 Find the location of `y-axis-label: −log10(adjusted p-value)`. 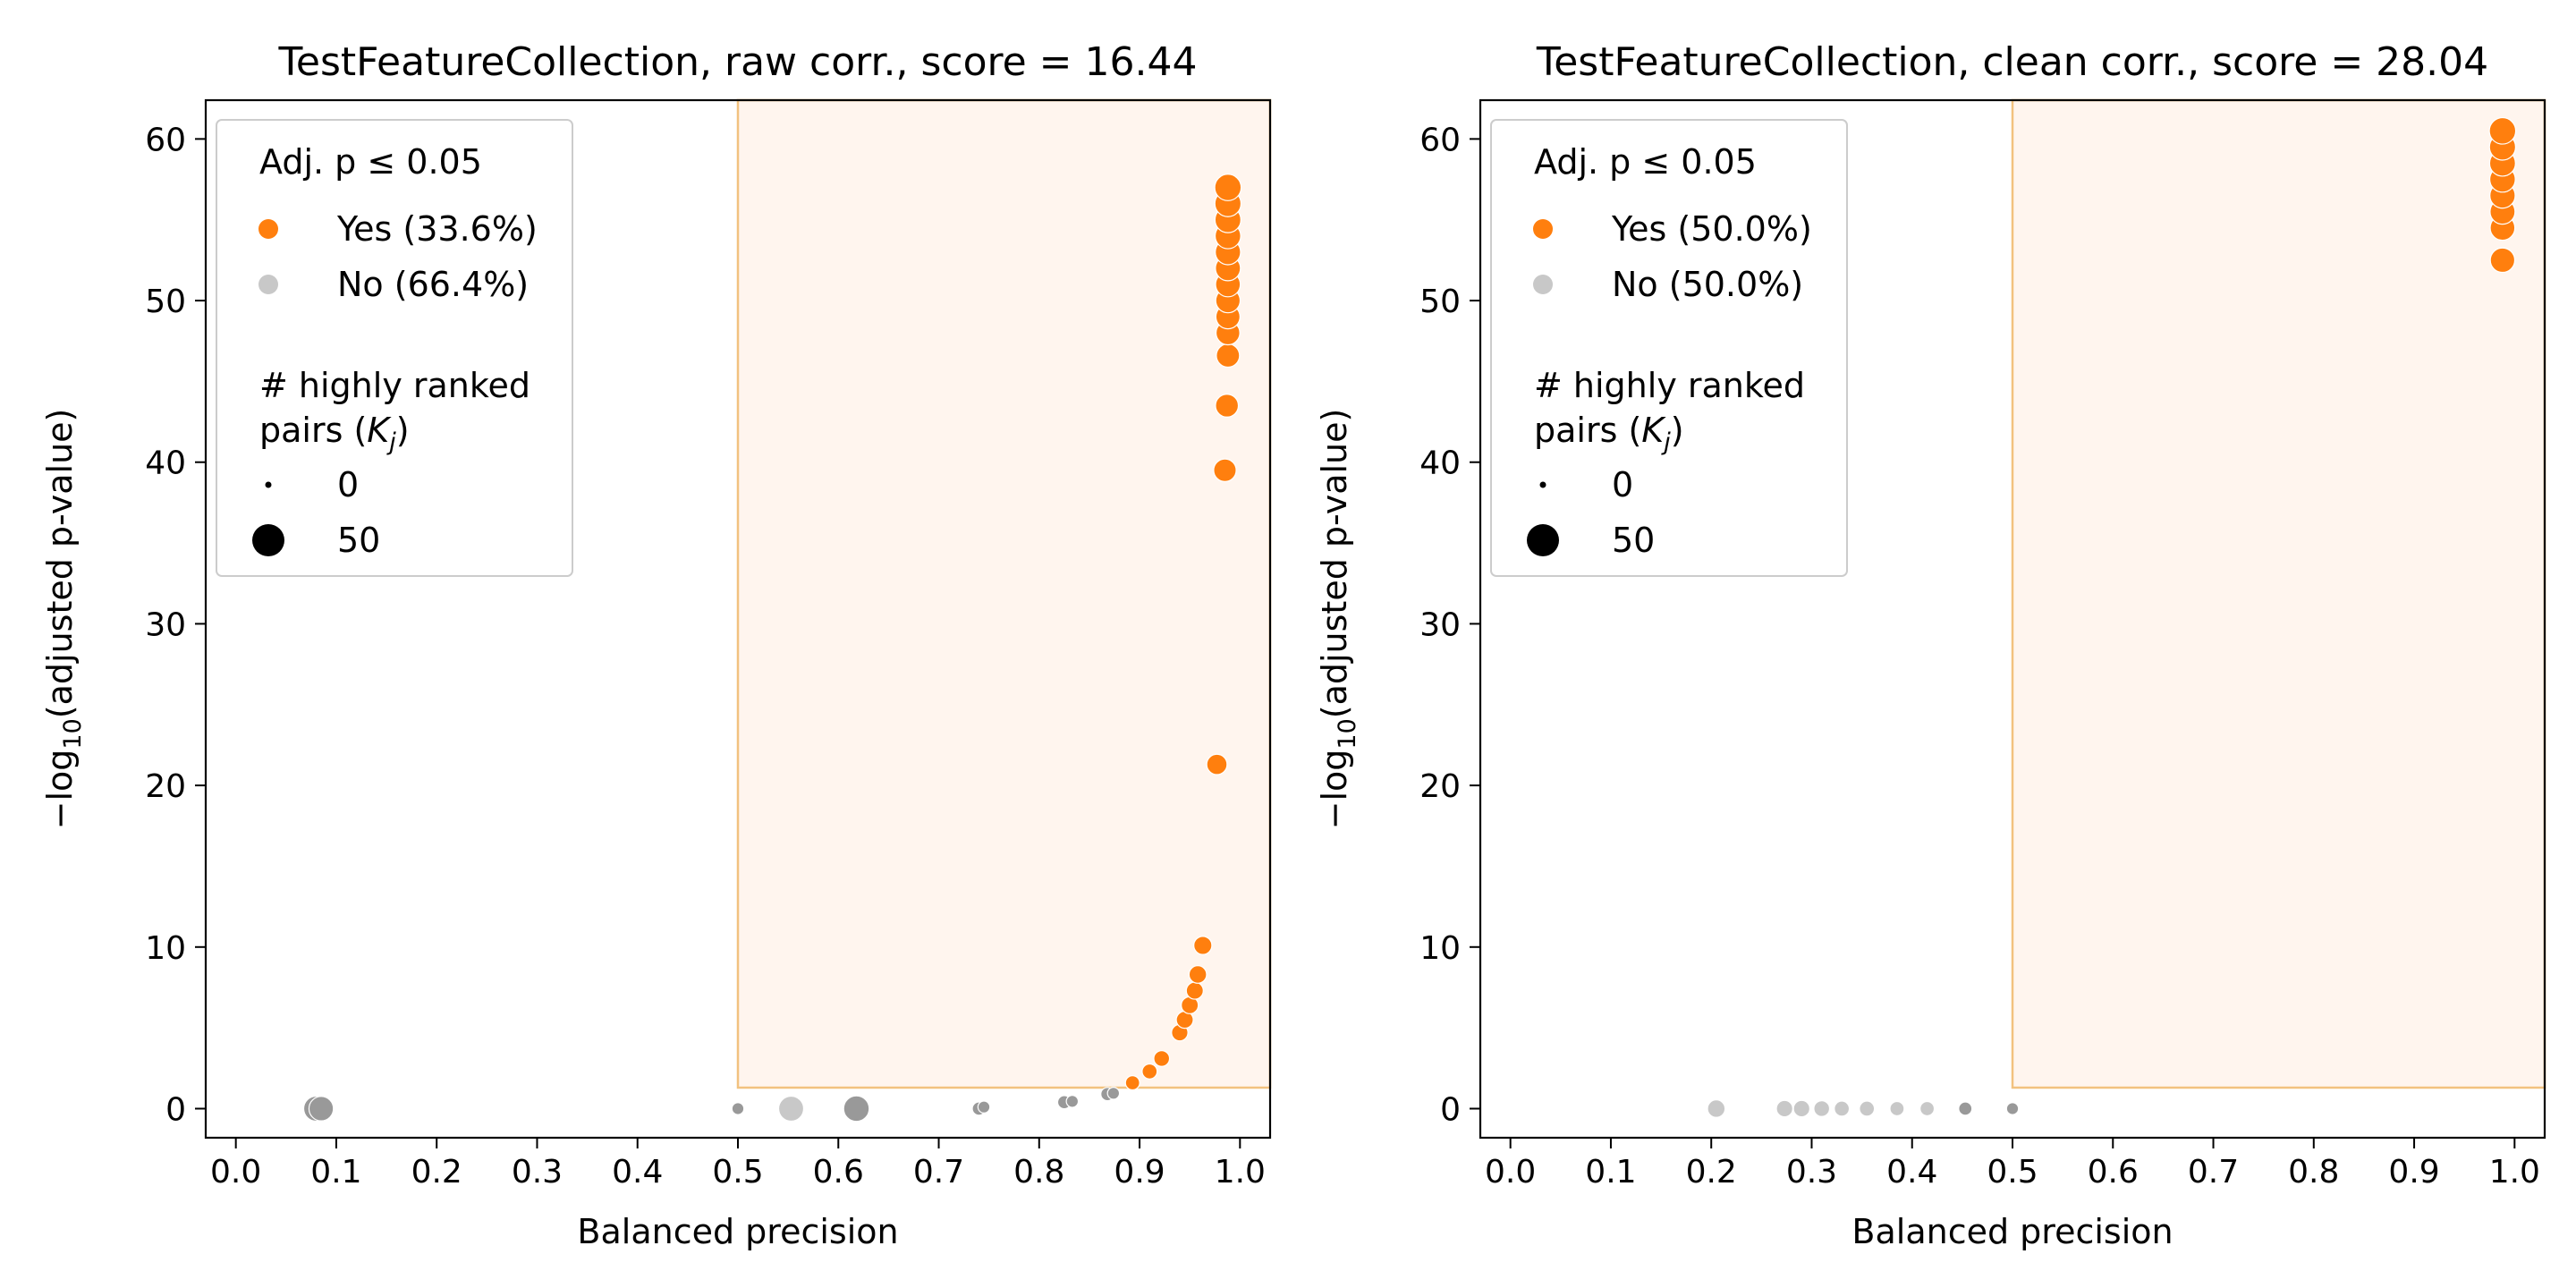

y-axis-label: −log10(adjusted p-value) is located at coordinates (1338, 619).